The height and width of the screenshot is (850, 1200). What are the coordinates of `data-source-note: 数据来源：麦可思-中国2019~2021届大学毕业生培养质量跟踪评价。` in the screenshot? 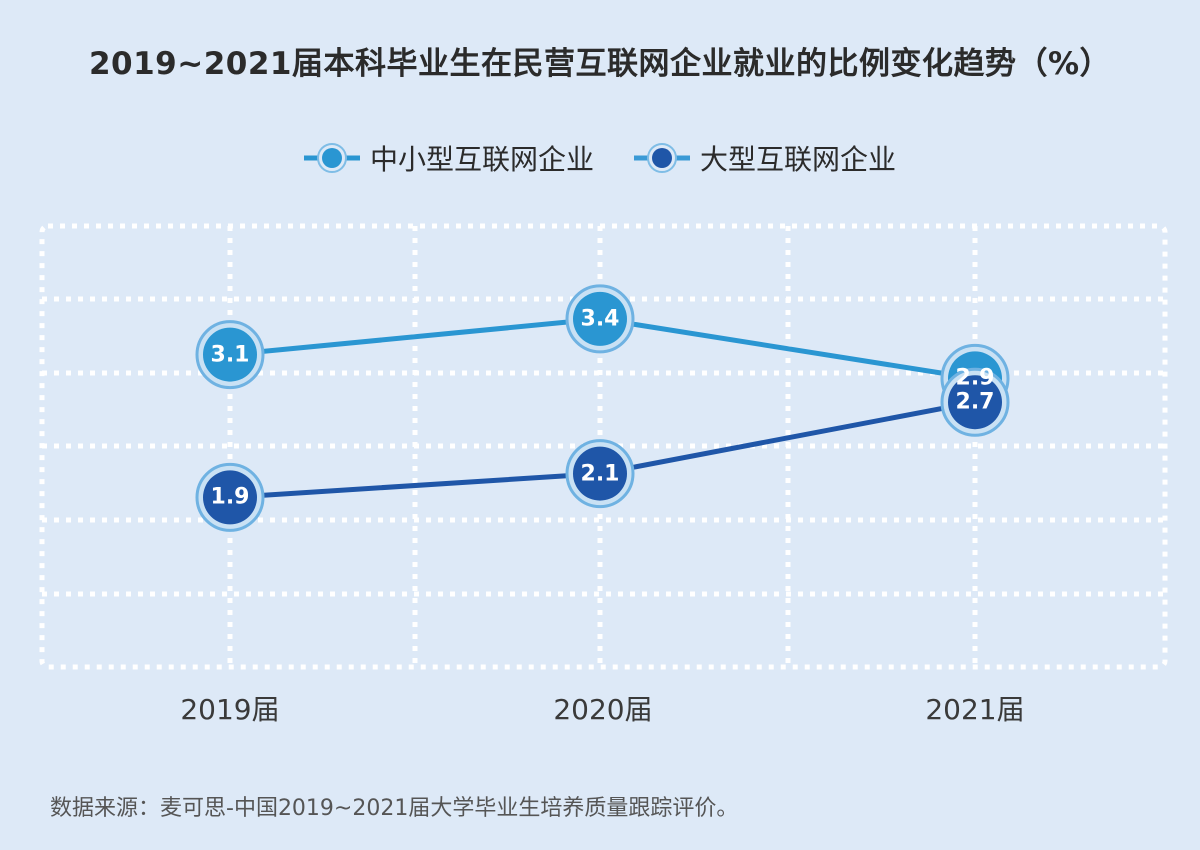 It's located at (394, 808).